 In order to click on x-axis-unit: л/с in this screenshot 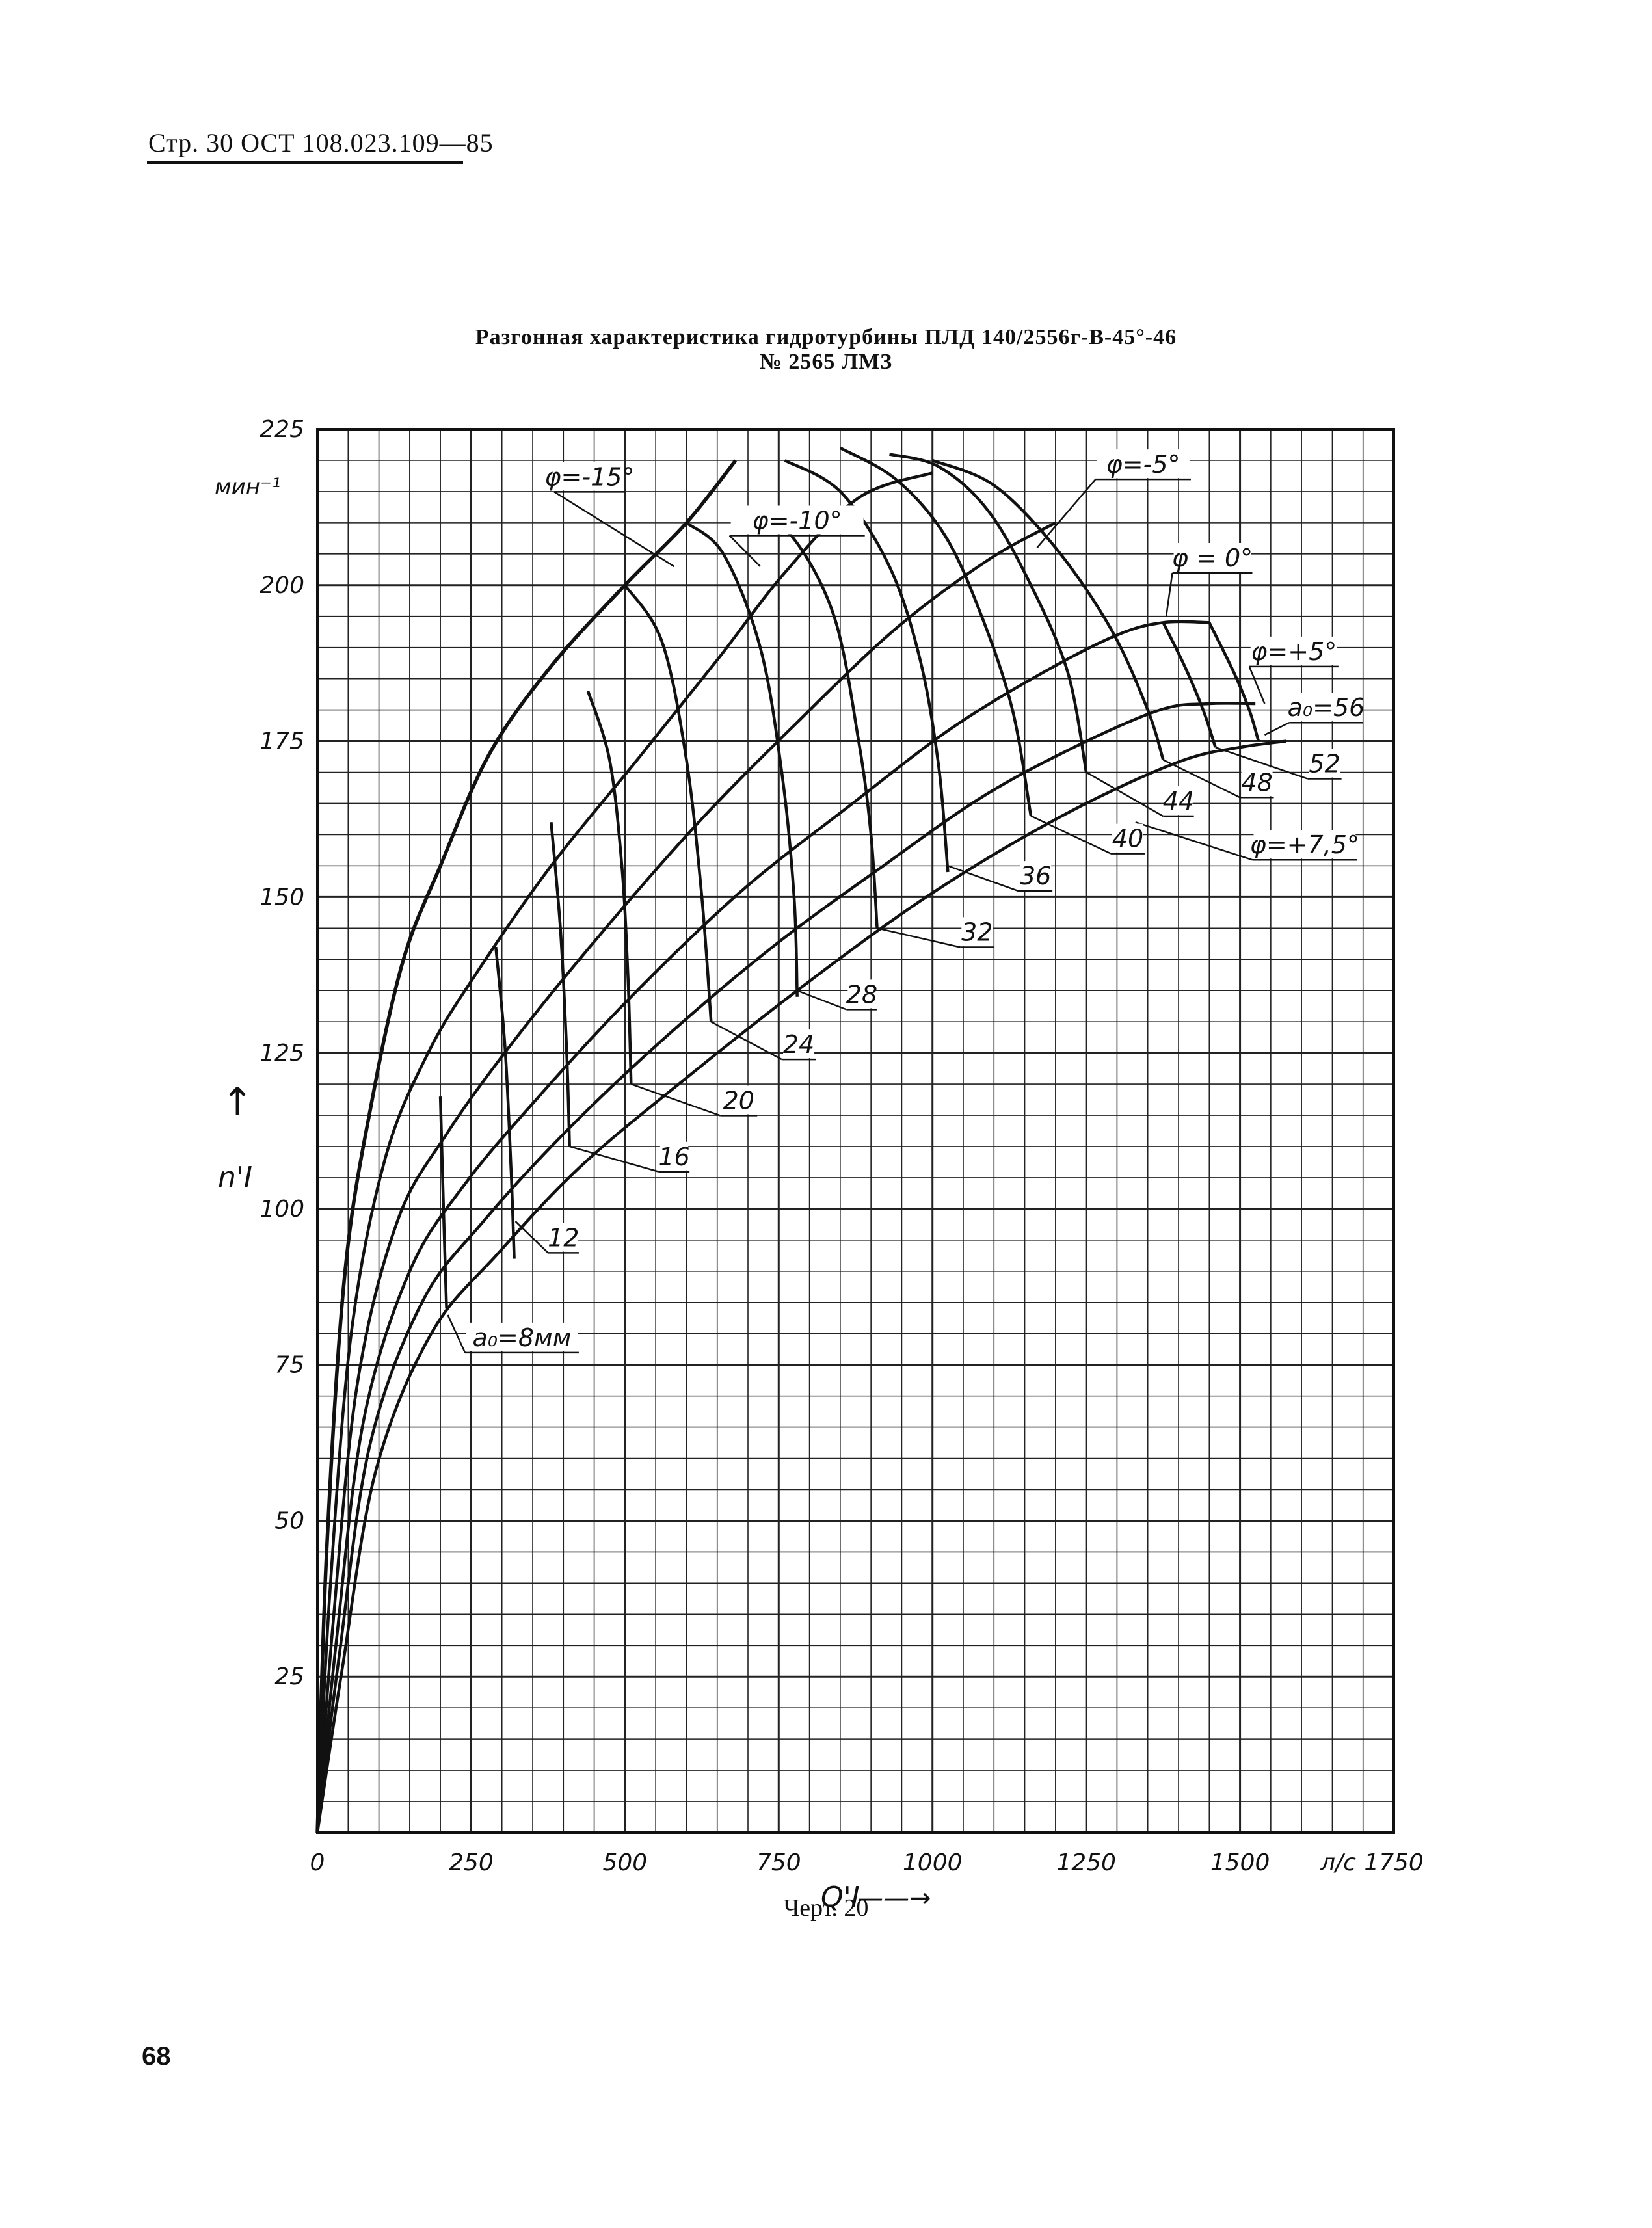, I will do `click(1338, 1863)`.